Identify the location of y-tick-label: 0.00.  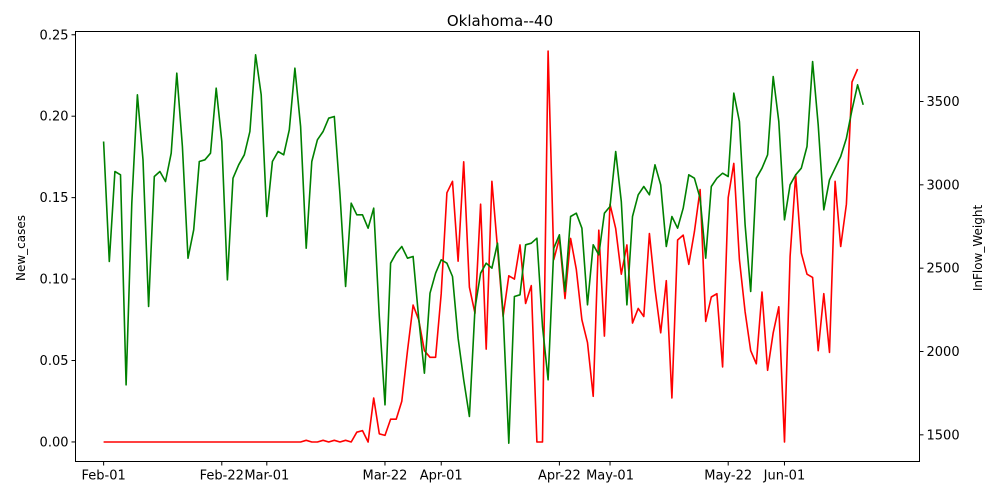
(54, 442).